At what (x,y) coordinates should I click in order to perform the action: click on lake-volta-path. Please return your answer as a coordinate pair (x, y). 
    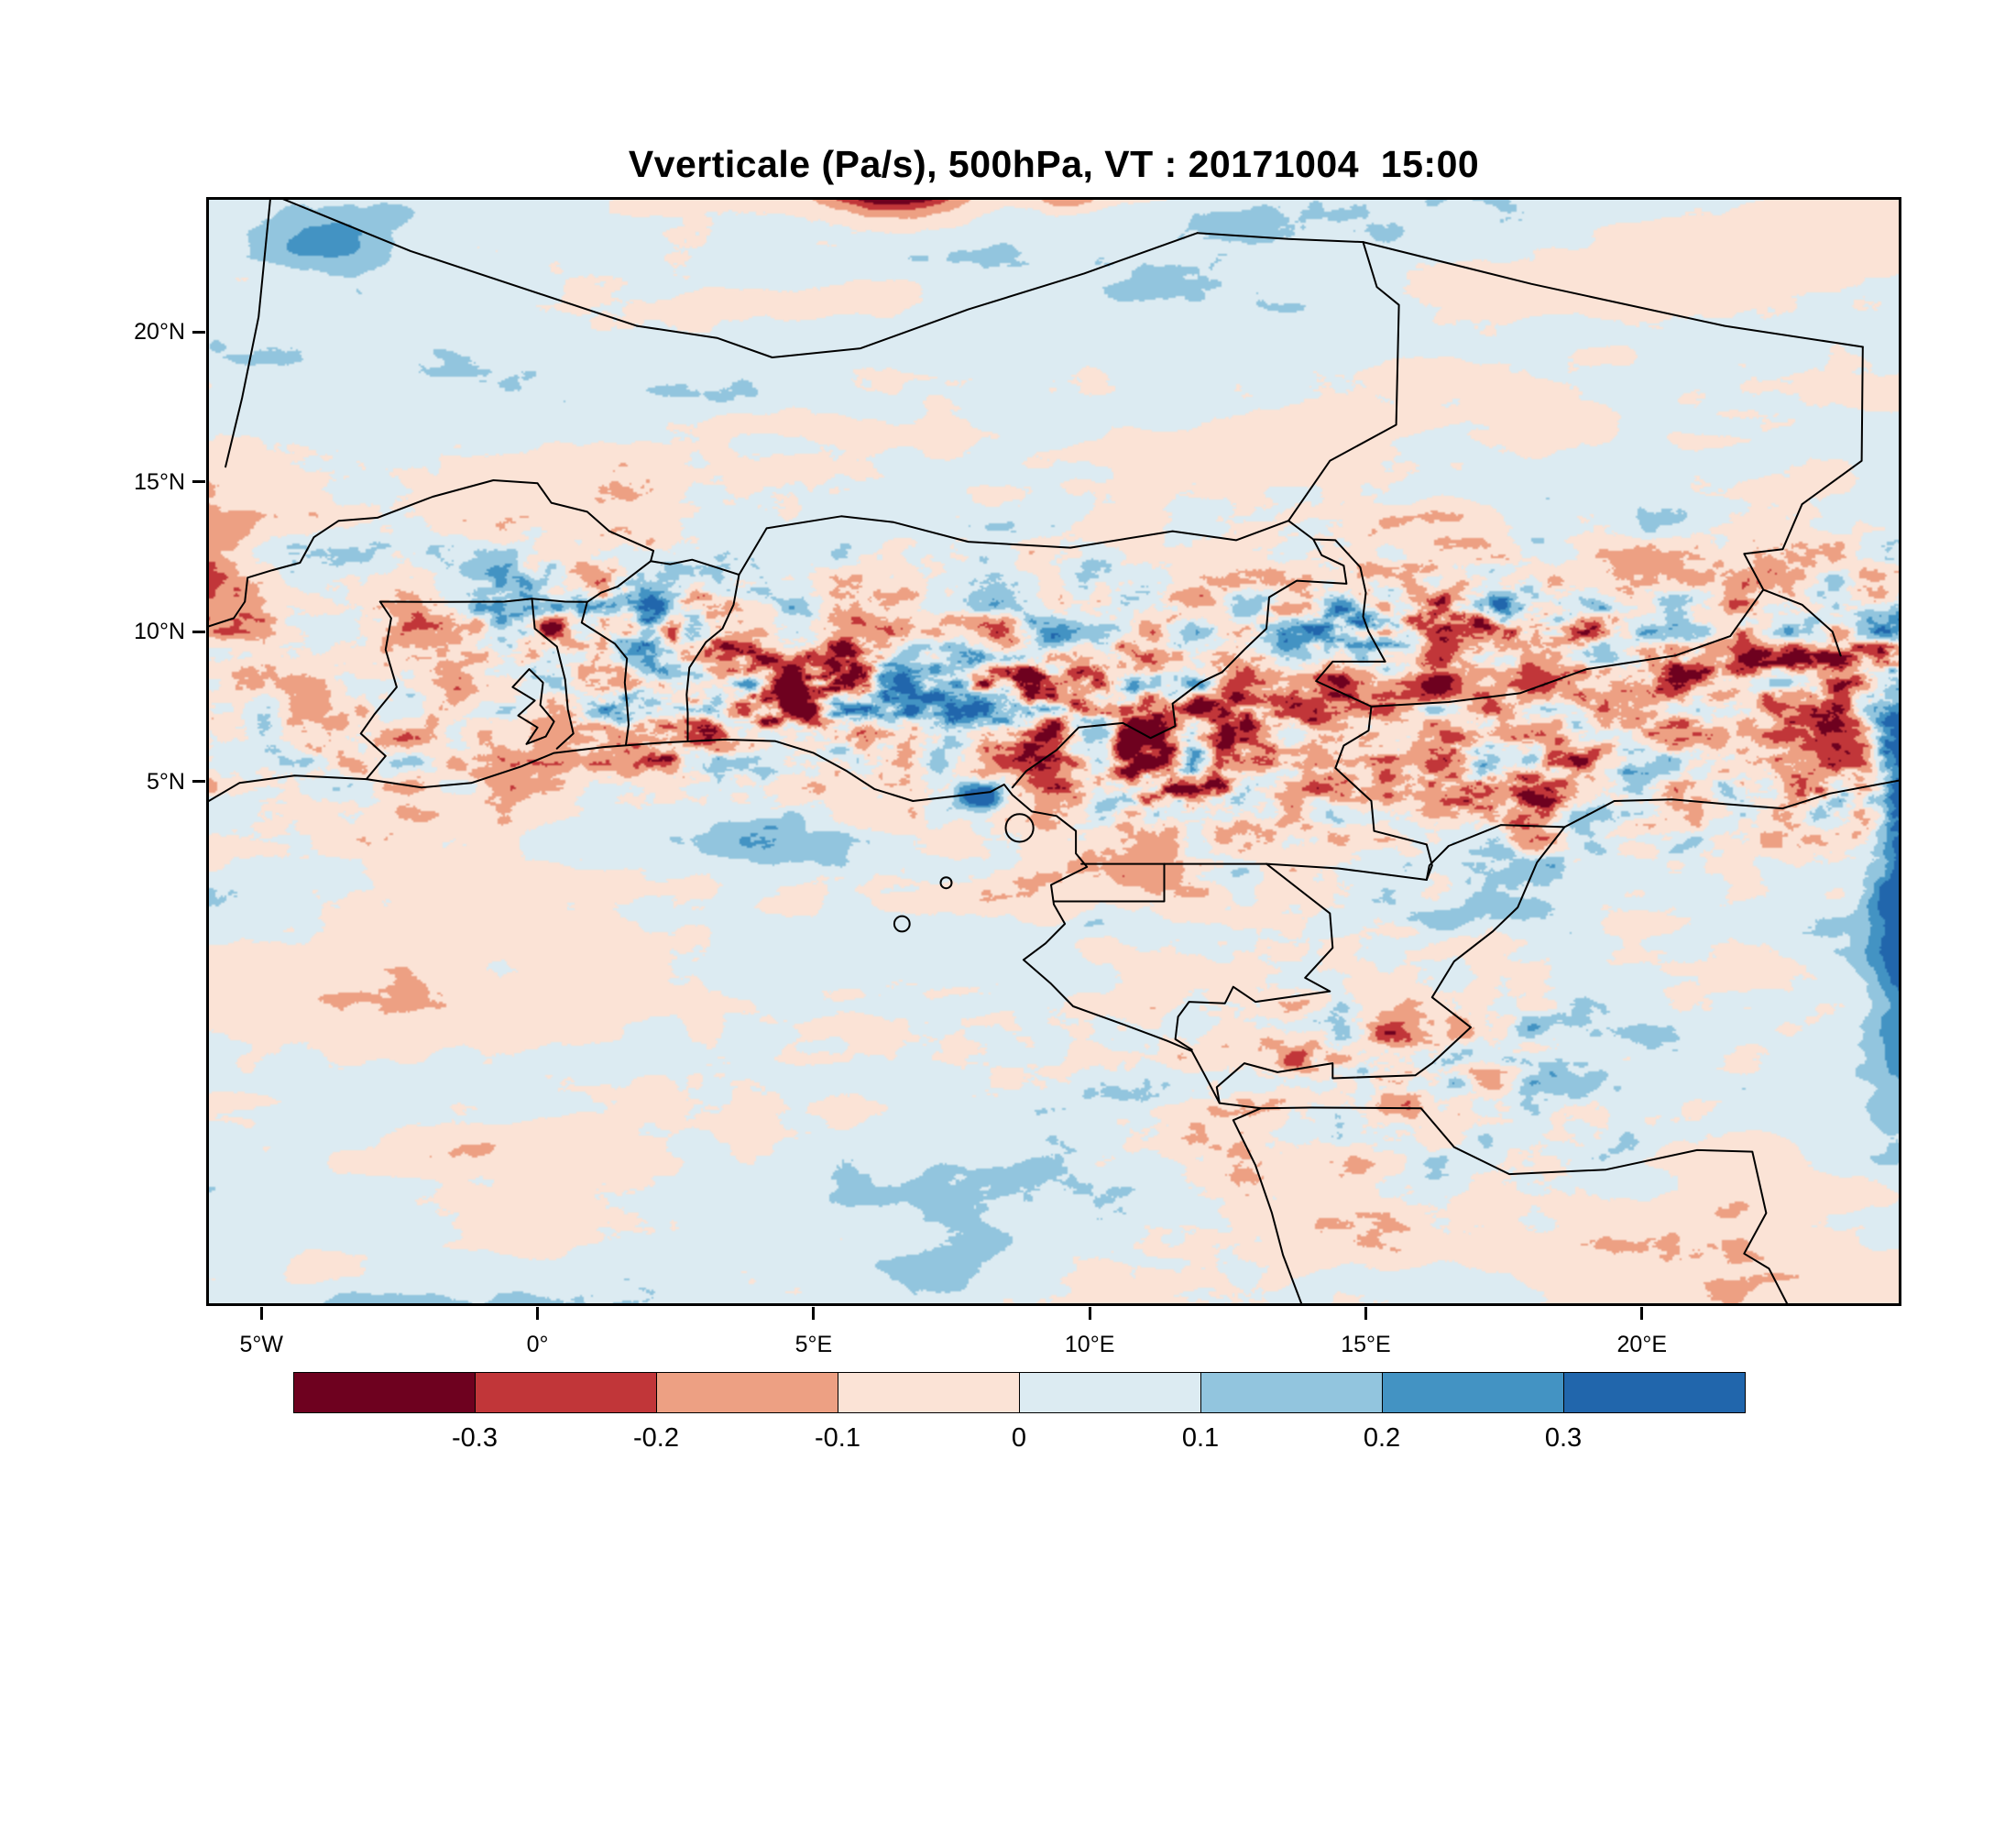
    Looking at the image, I should click on (533, 706).